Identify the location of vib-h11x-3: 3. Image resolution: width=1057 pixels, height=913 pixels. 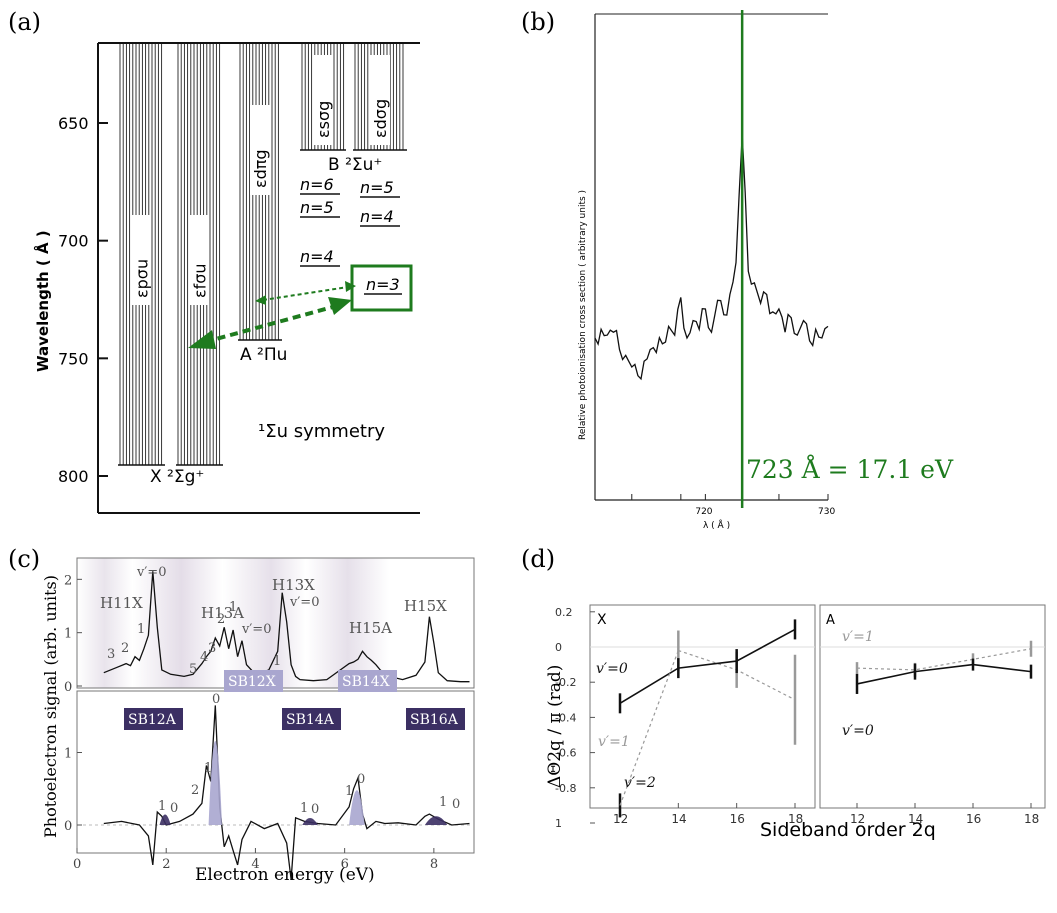
(111, 654).